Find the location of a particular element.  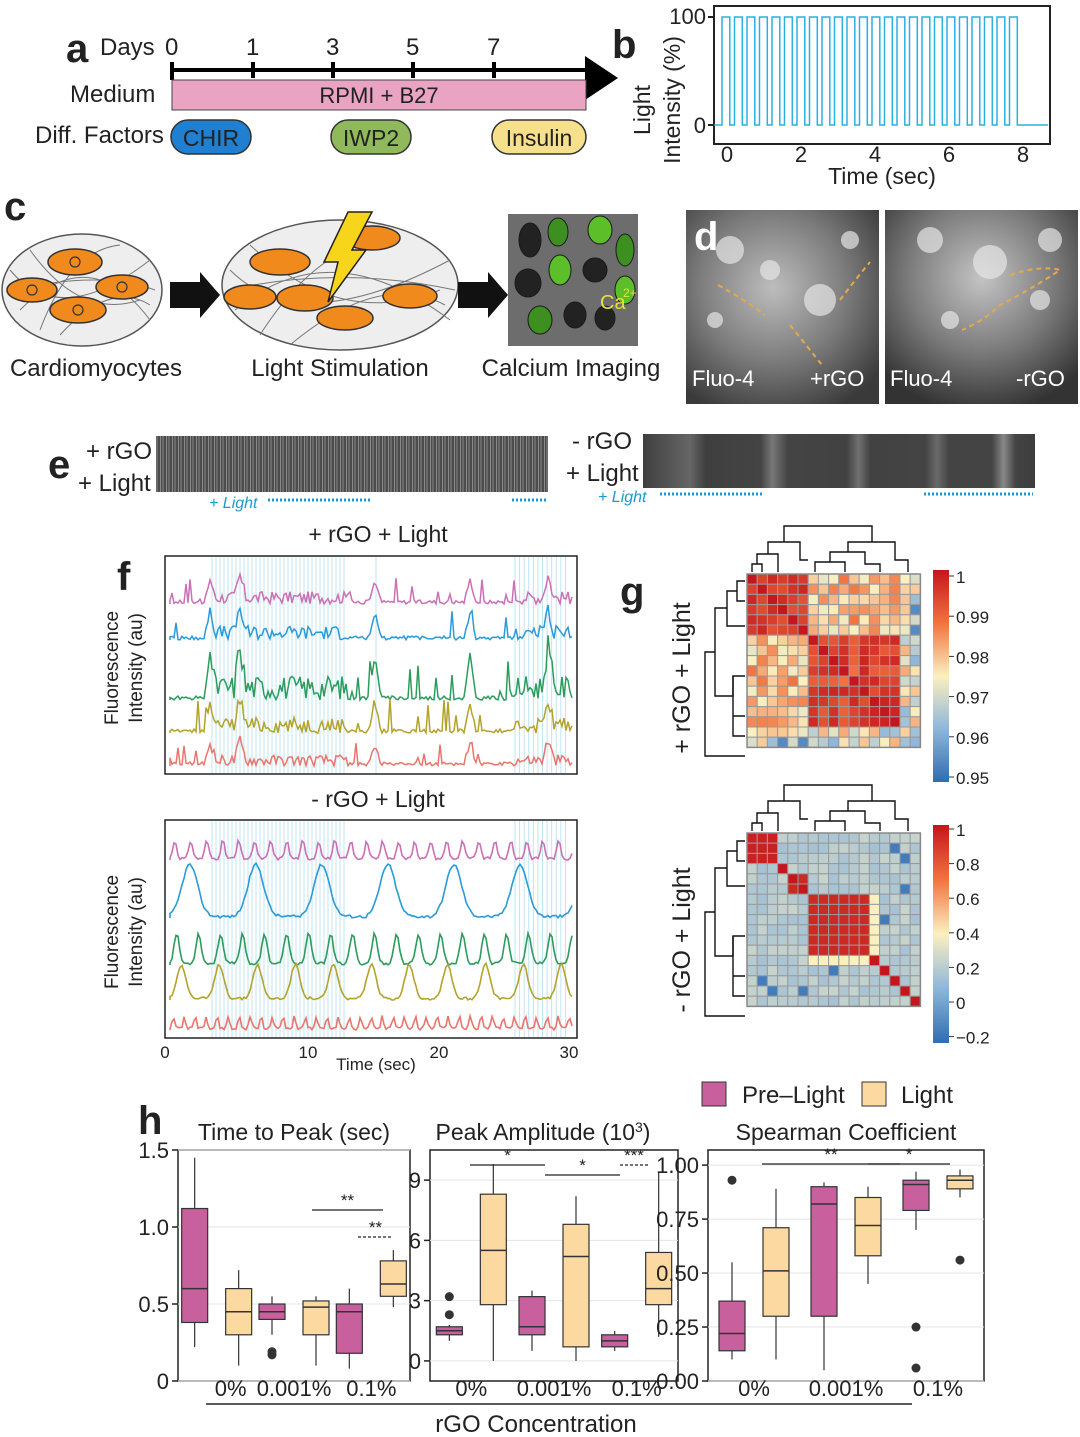

panel-d: d Fluo-4 +rGO Fluo-4 -rGO is located at coordinates (882, 307).